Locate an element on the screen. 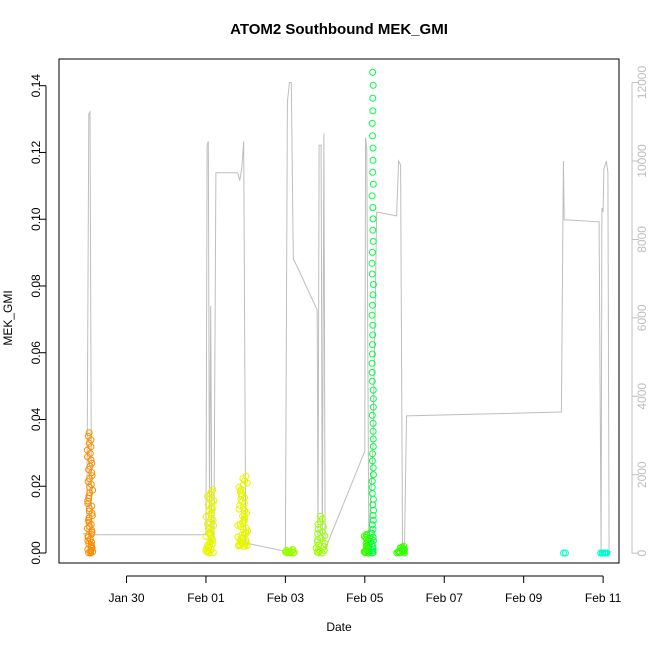 The width and height of the screenshot is (650, 650). y-axis-right: 0 2000 4000 6000 8000 10000 12000 is located at coordinates (640, 311).